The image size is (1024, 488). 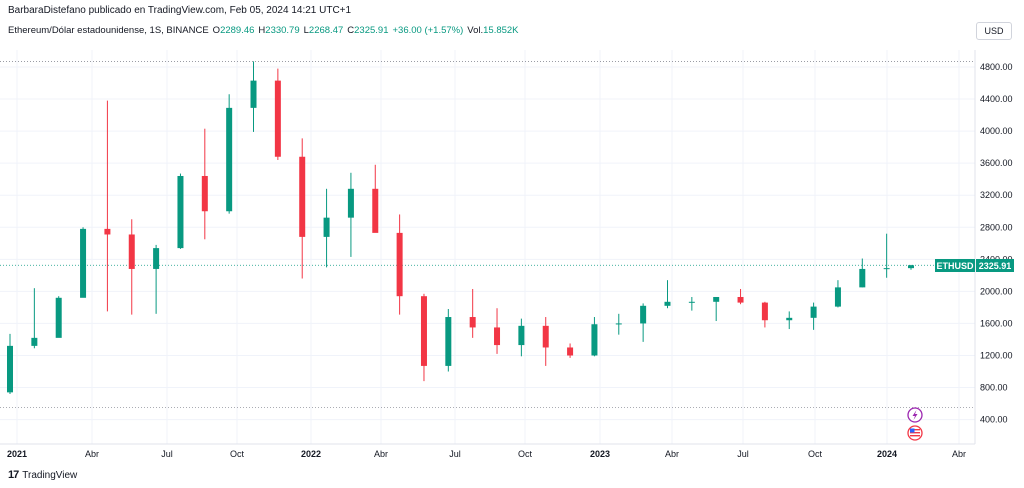 What do you see at coordinates (996, 67) in the screenshot?
I see `y-tick-label: 4800.00` at bounding box center [996, 67].